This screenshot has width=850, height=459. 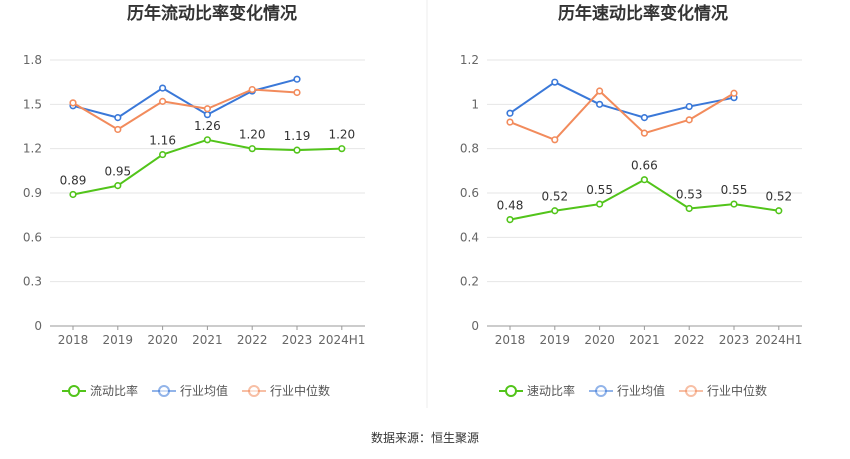 I want to click on y-tick-label: 0.8, so click(x=469, y=149).